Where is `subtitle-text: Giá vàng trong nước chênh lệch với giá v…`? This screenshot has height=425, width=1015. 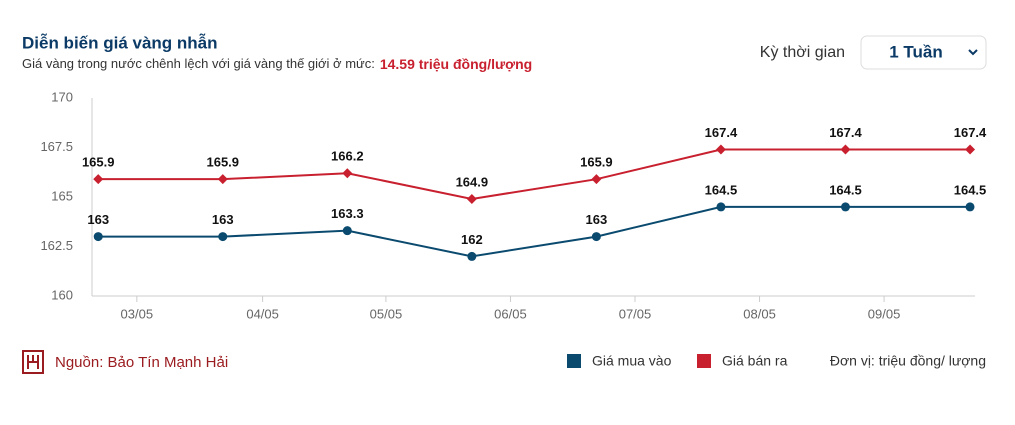
subtitle-text: Giá vàng trong nước chênh lệch với giá v… is located at coordinates (198, 63).